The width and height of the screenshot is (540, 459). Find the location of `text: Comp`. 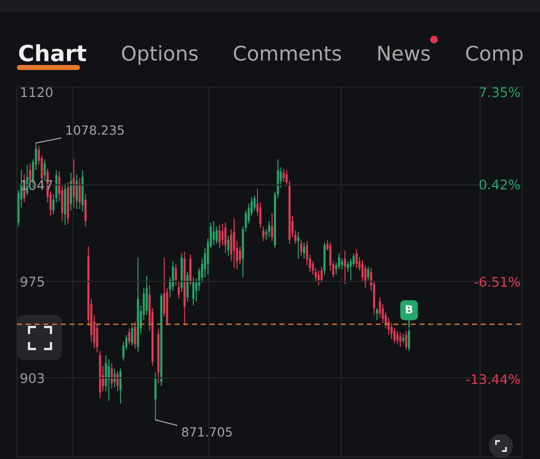

text: Comp is located at coordinates (494, 55).